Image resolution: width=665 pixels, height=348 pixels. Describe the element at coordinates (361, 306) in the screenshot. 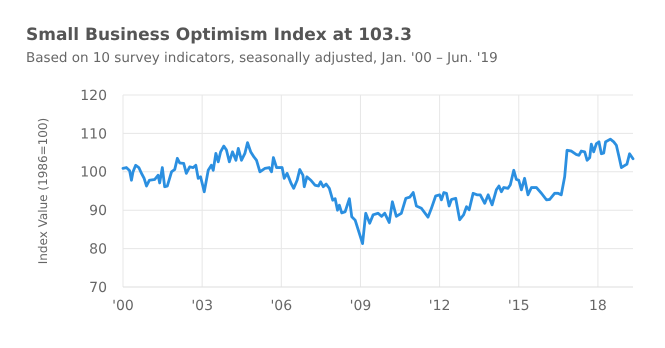

I see `x-tick-label: '09` at that location.